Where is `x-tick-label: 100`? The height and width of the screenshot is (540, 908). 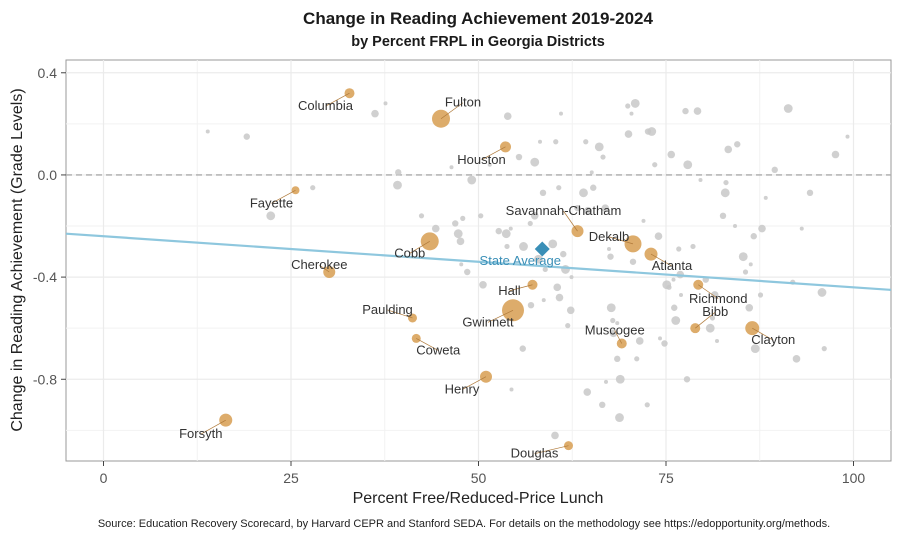
x-tick-label: 100 is located at coordinates (854, 478).